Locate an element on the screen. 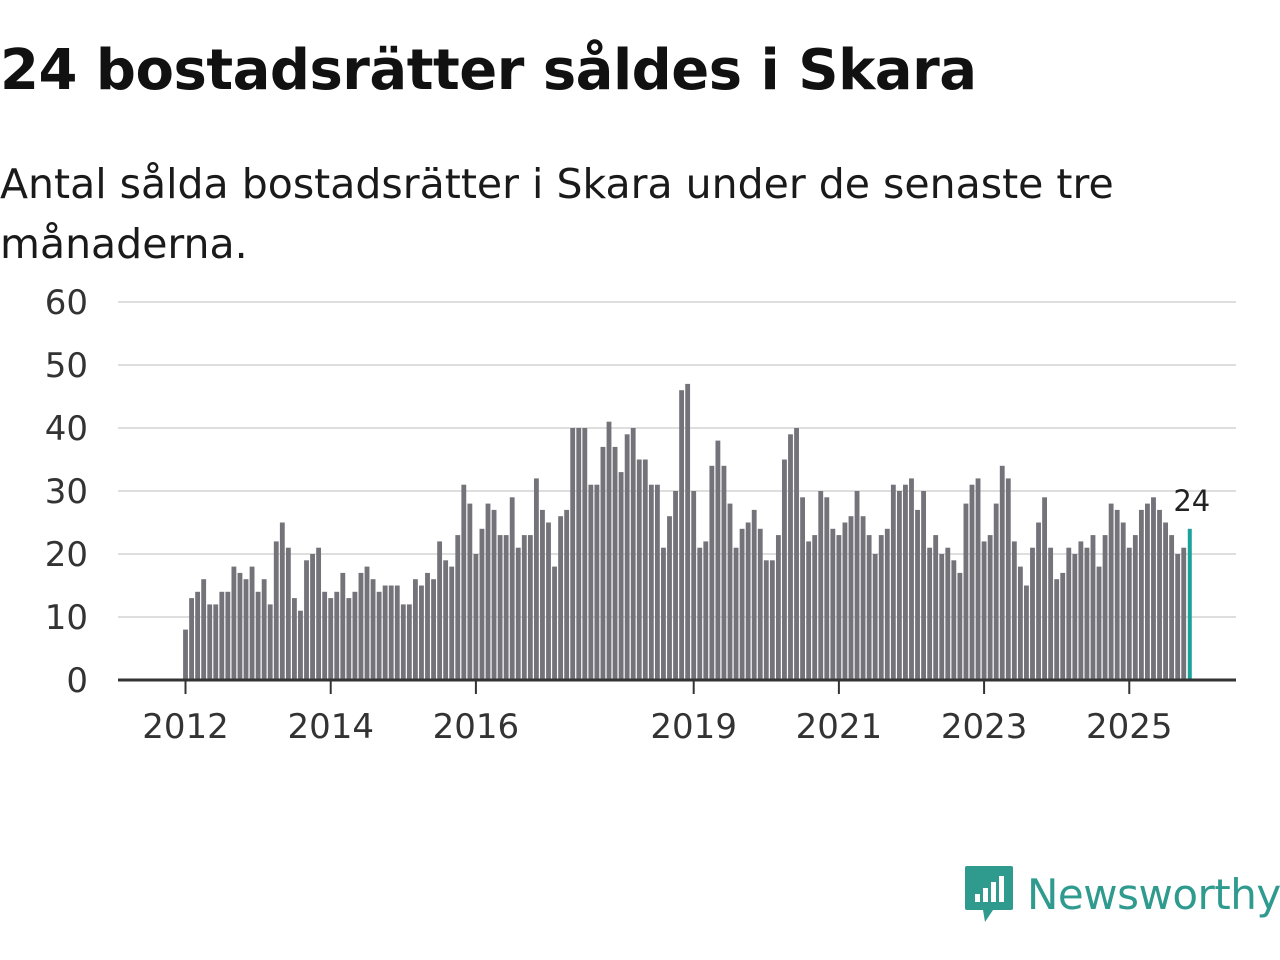  x-tick-label: 2014 is located at coordinates (330, 727).